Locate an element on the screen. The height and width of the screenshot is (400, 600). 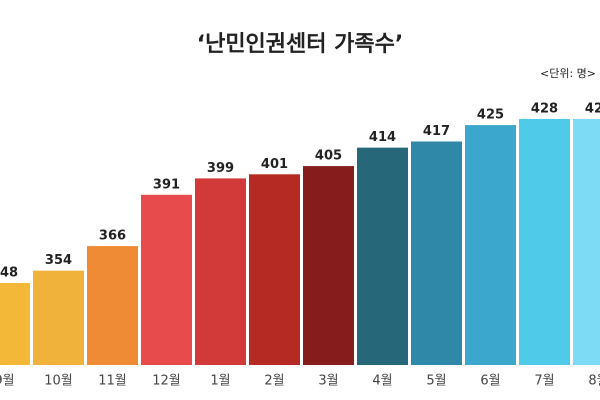
value-label: 417 is located at coordinates (436, 131).